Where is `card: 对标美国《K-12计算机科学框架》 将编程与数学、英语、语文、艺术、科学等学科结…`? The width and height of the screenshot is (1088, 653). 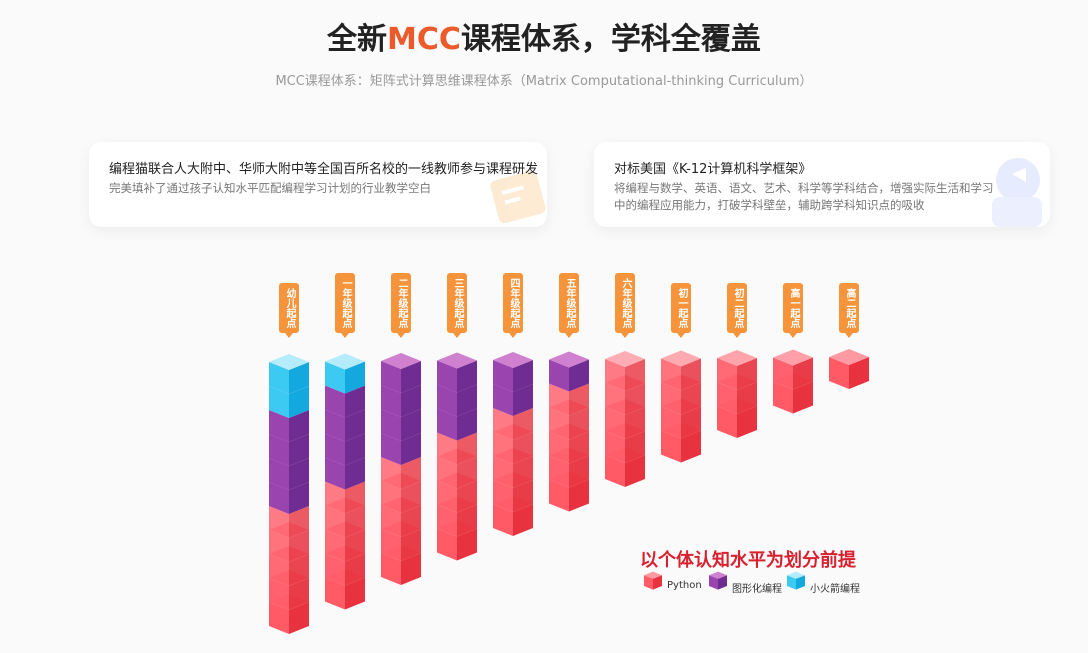
card: 对标美国《K-12计算机科学框架》 将编程与数学、英语、语文、艺术、科学等学科结… is located at coordinates (822, 184).